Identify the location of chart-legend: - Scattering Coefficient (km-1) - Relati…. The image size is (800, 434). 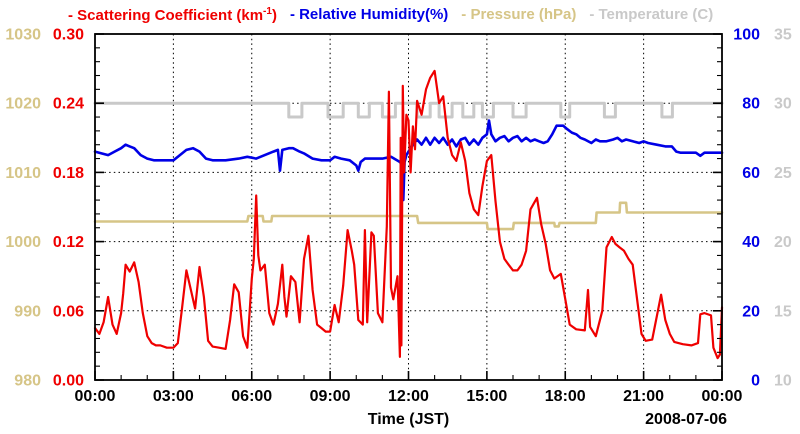
(434, 16).